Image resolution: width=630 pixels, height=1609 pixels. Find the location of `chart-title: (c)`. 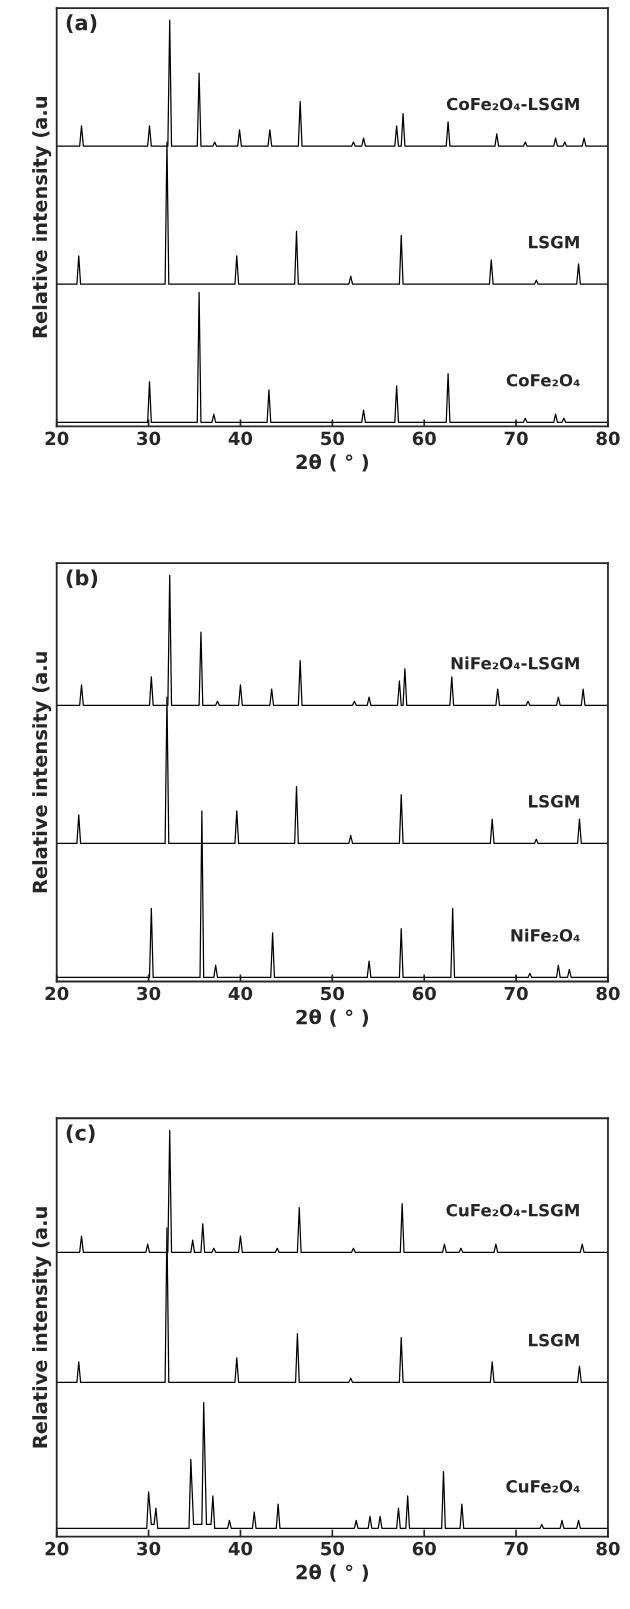

chart-title: (c) is located at coordinates (80, 1134).